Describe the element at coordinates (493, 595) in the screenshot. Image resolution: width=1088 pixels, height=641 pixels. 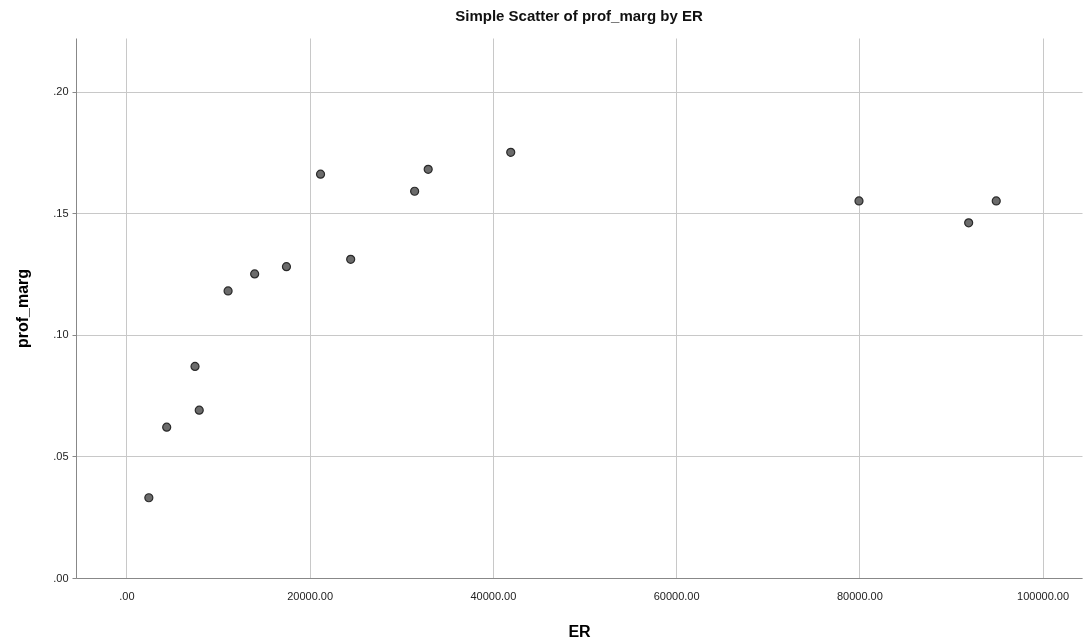
I see `x-tick-label: 40000.00` at that location.